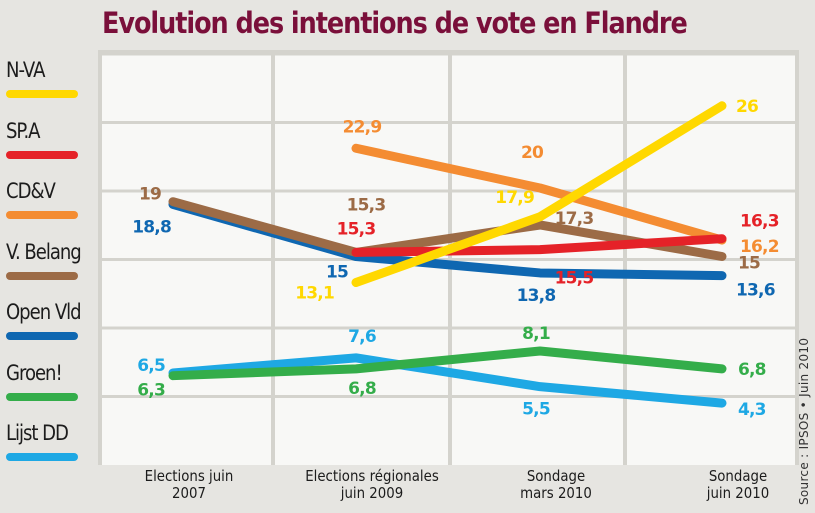  What do you see at coordinates (574, 219) in the screenshot?
I see `data-label-v-belang: 17,3` at bounding box center [574, 219].